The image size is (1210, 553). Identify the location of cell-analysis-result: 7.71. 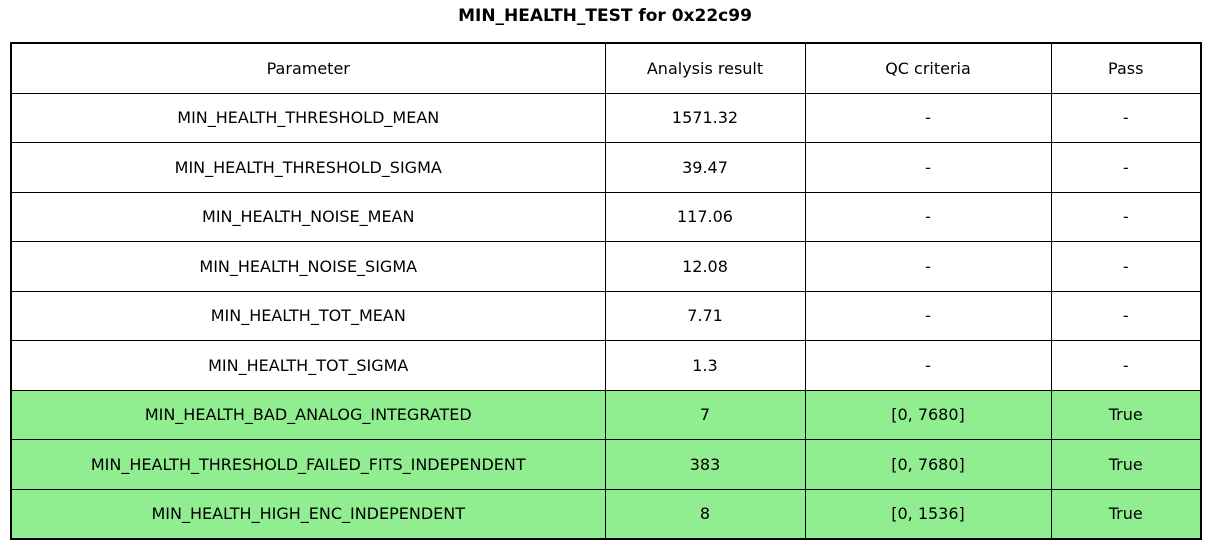
(705, 315).